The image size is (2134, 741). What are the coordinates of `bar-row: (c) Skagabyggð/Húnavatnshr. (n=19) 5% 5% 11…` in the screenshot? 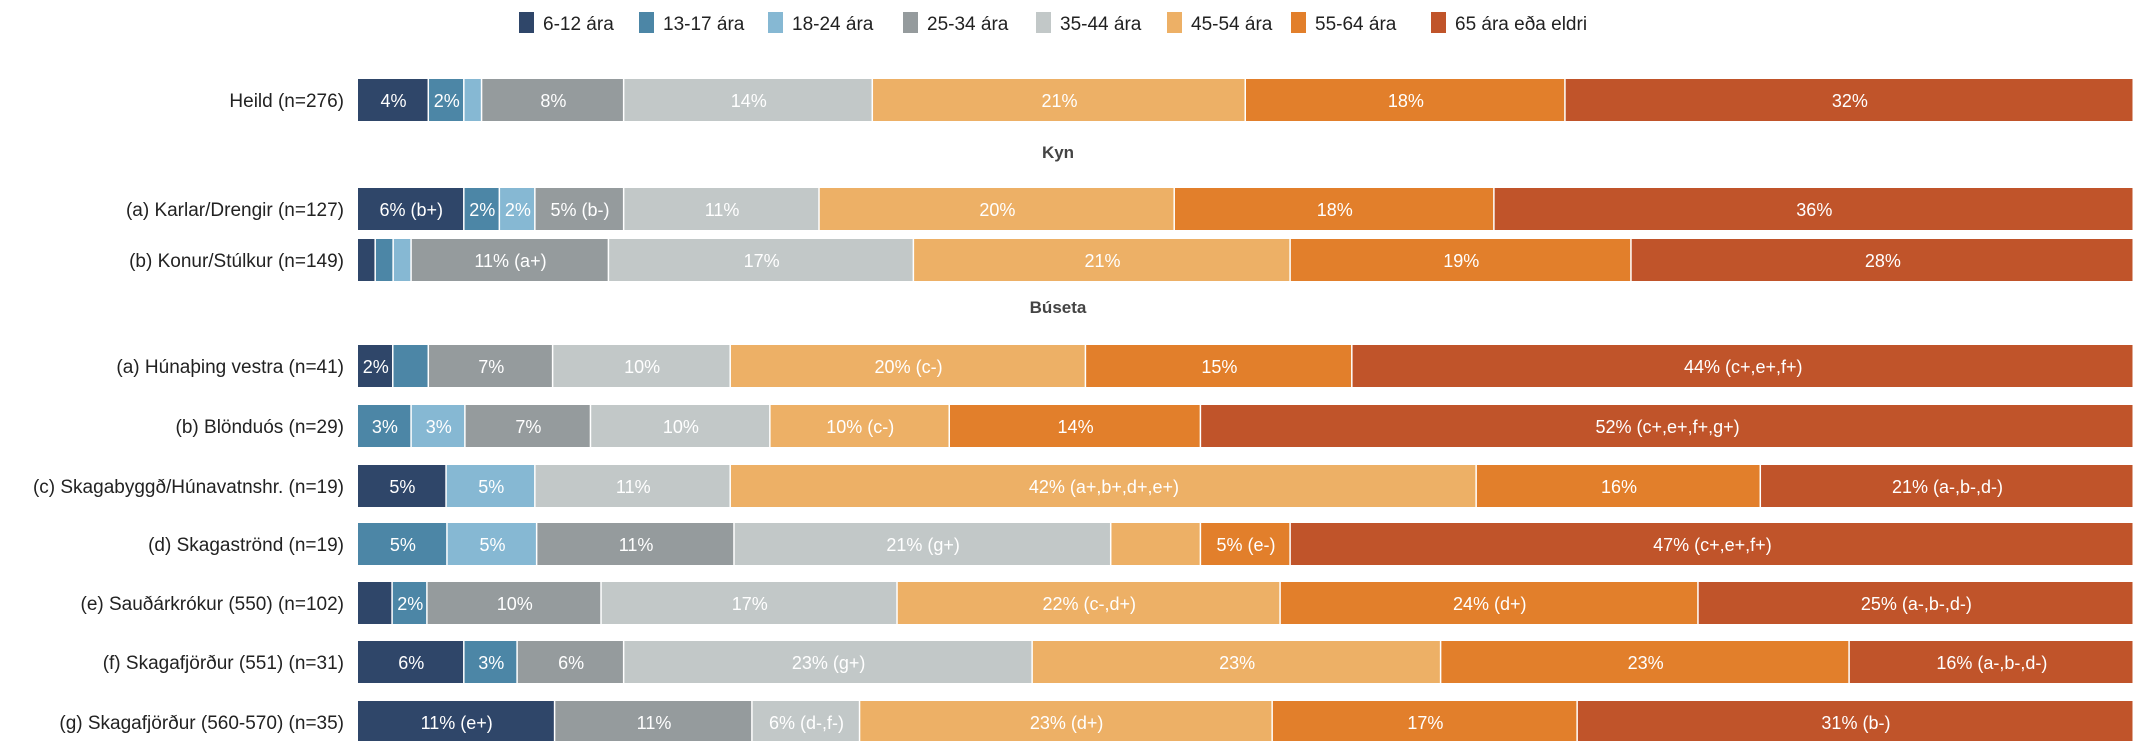 It's located at (1083, 486).